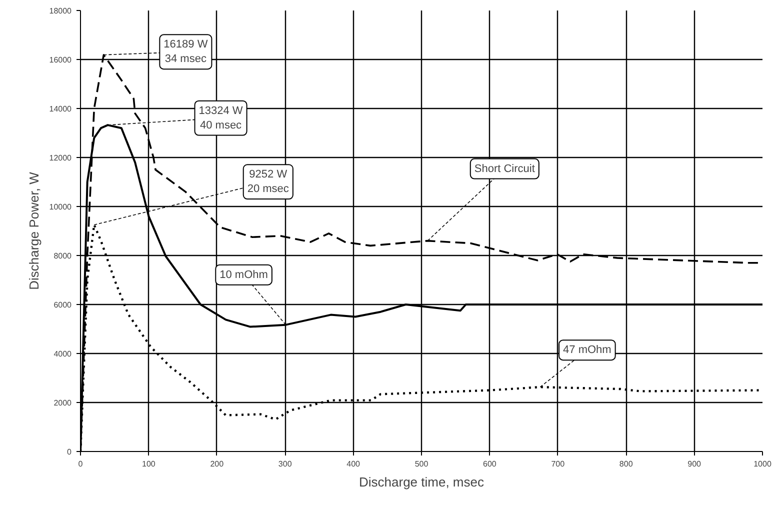 Image resolution: width=774 pixels, height=511 pixels. Describe the element at coordinates (63, 403) in the screenshot. I see `y-tick-label: 2000` at that location.